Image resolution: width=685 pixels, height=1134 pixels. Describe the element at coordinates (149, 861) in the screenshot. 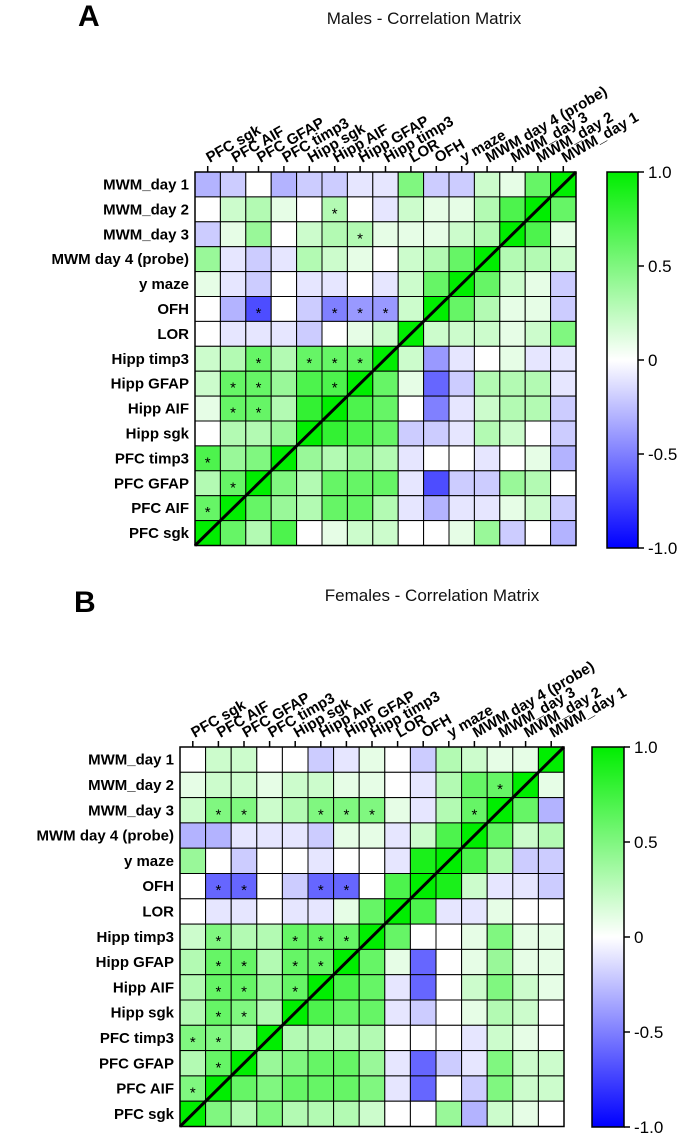

I see `row-label: y maze` at that location.